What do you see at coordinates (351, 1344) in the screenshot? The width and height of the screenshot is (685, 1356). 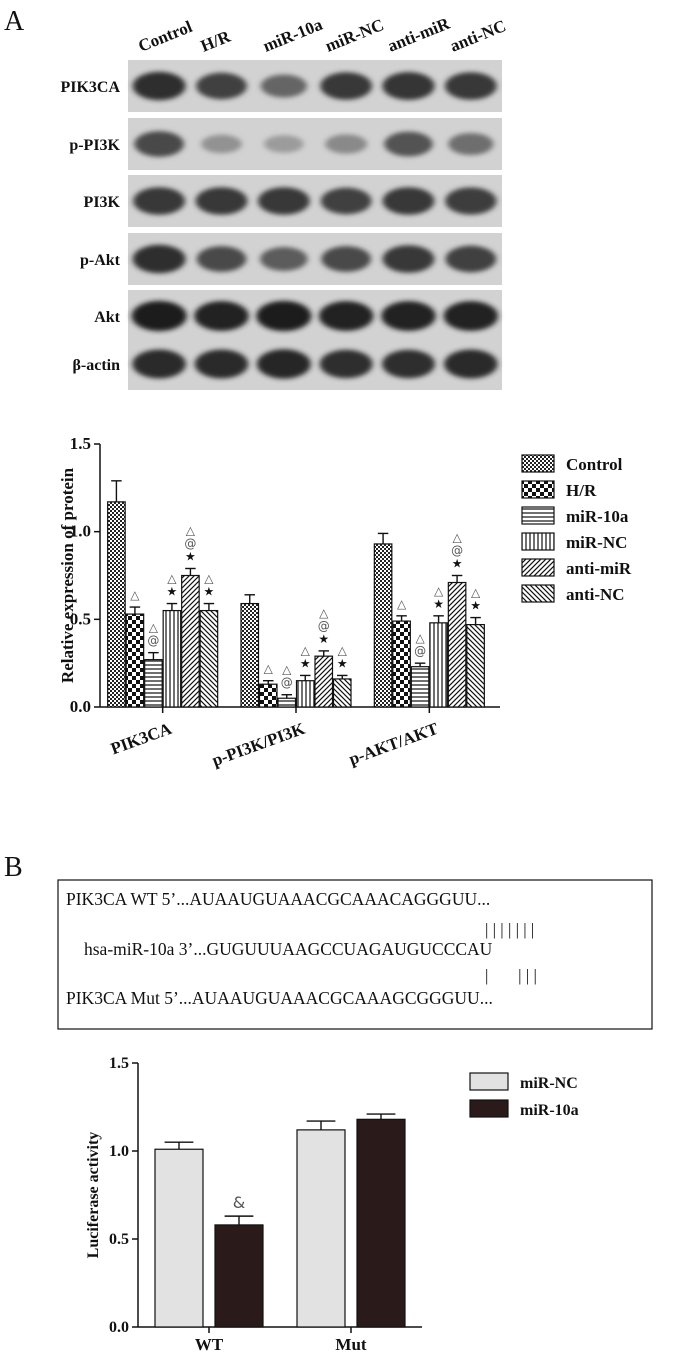 I see `x-tick-label: Mut` at bounding box center [351, 1344].